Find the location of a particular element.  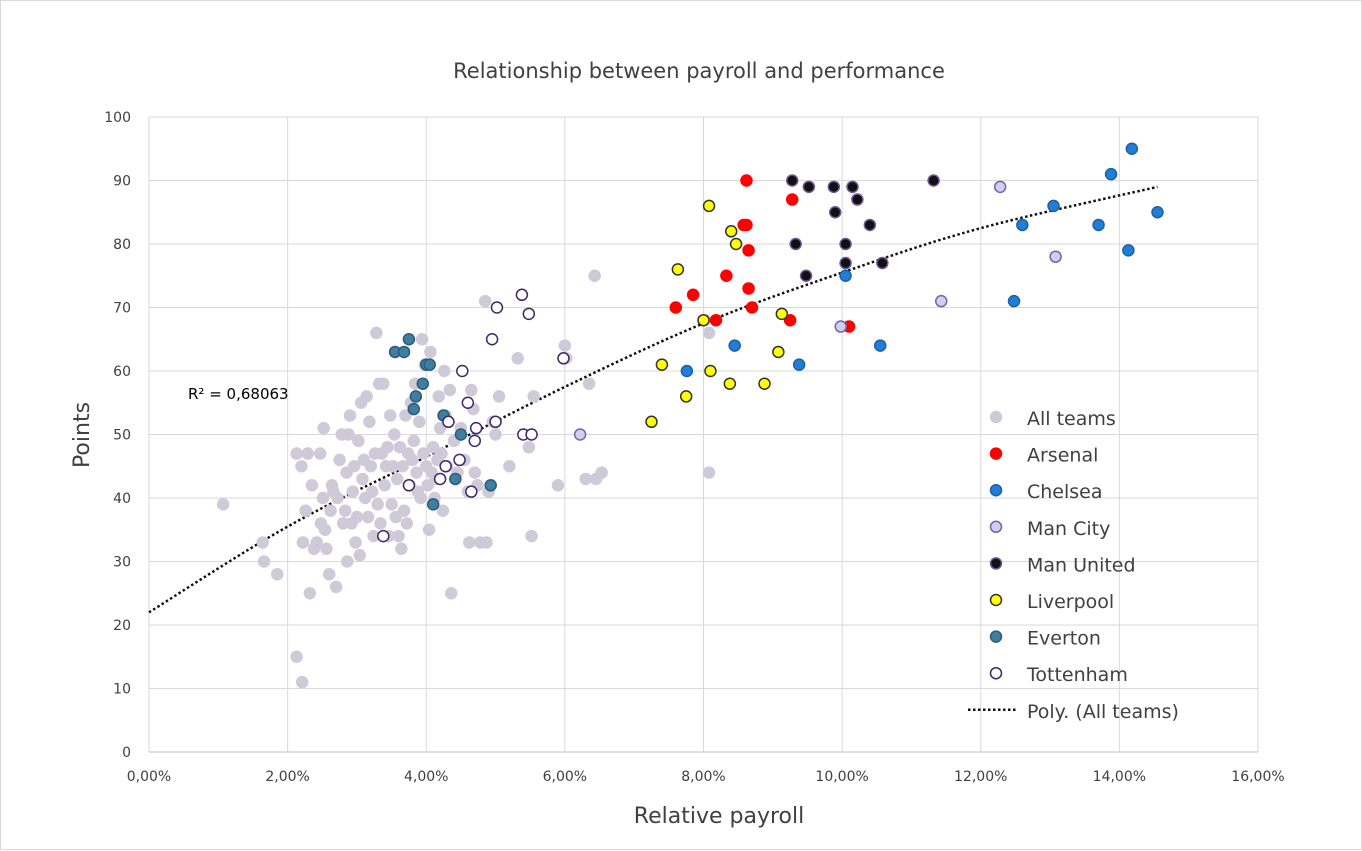

legend-label-man-united: Man United is located at coordinates (1081, 565).